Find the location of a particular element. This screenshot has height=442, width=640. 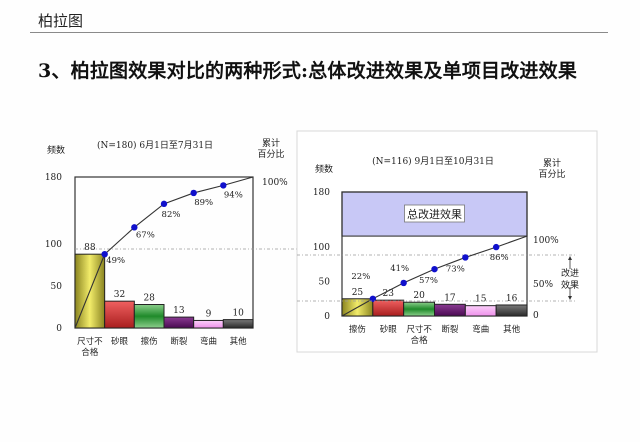

improvement-effect-label: 改进 is located at coordinates (570, 273).